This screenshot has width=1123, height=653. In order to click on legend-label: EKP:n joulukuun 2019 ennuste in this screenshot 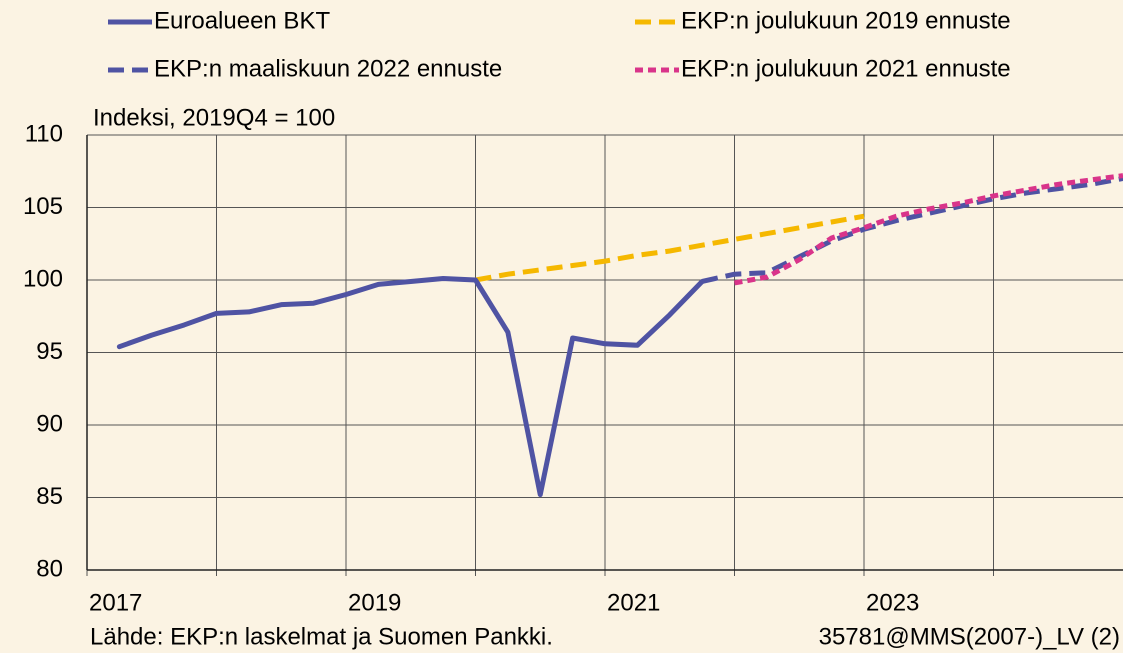, I will do `click(846, 20)`.